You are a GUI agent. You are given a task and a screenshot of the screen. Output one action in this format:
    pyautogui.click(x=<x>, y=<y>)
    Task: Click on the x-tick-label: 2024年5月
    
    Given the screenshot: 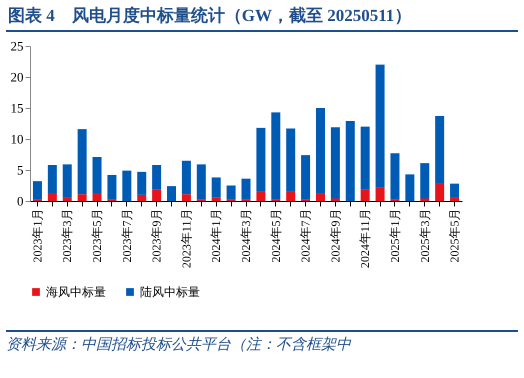 What is the action you would take?
    pyautogui.click(x=275, y=235)
    